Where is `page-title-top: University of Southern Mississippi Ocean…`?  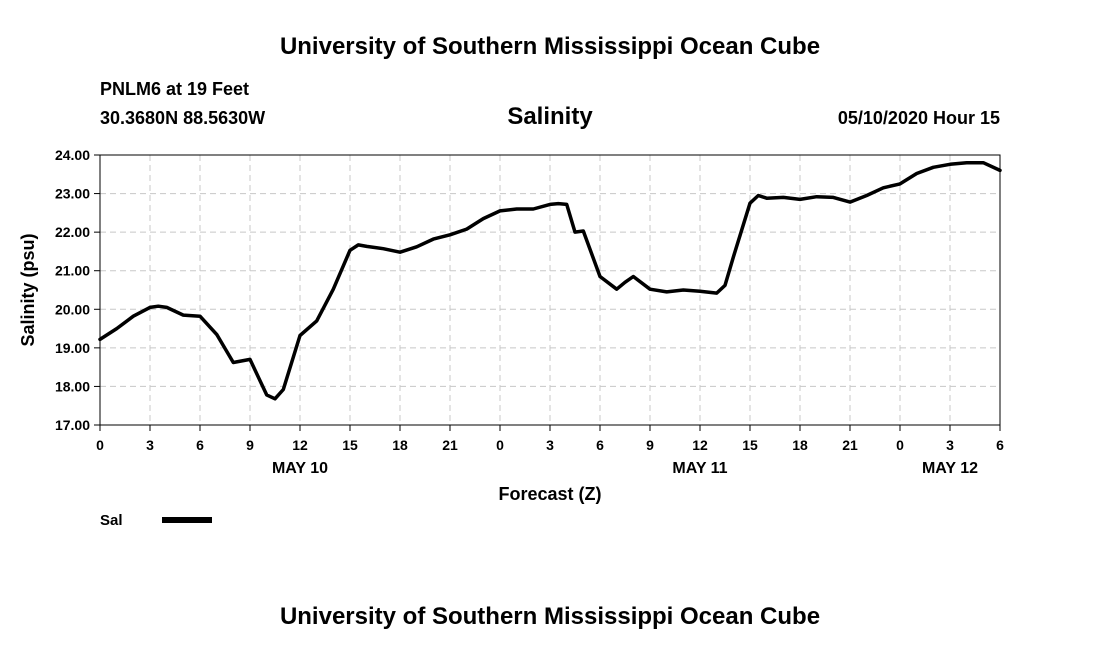 page-title-top: University of Southern Mississippi Ocean… is located at coordinates (550, 46).